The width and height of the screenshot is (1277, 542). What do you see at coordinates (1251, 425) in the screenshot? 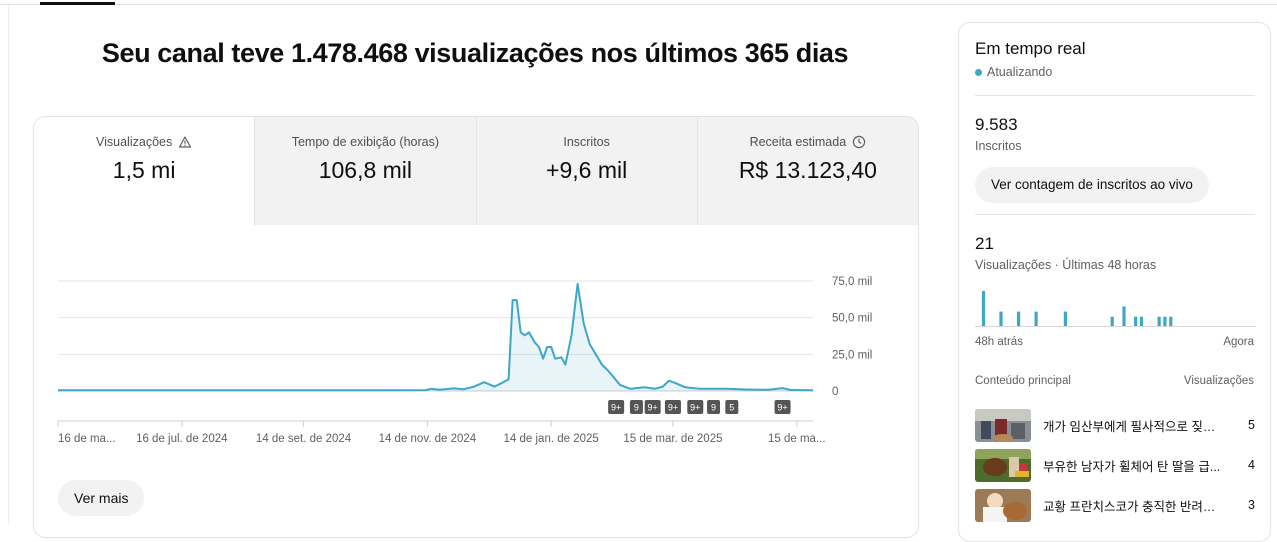
I see `video-views: 5` at bounding box center [1251, 425].